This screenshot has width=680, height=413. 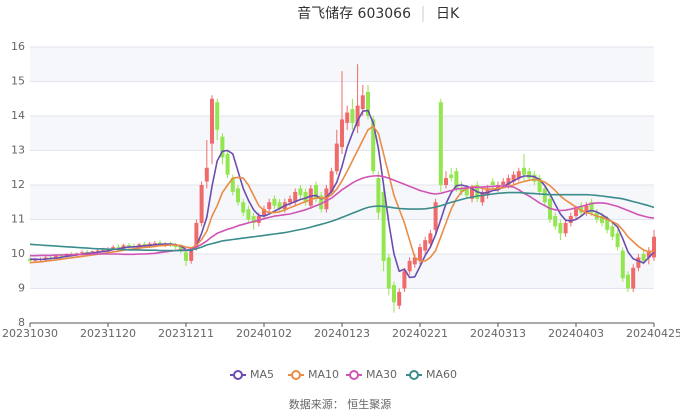 What do you see at coordinates (420, 333) in the screenshot?
I see `x-tick-label: 20240221` at bounding box center [420, 333].